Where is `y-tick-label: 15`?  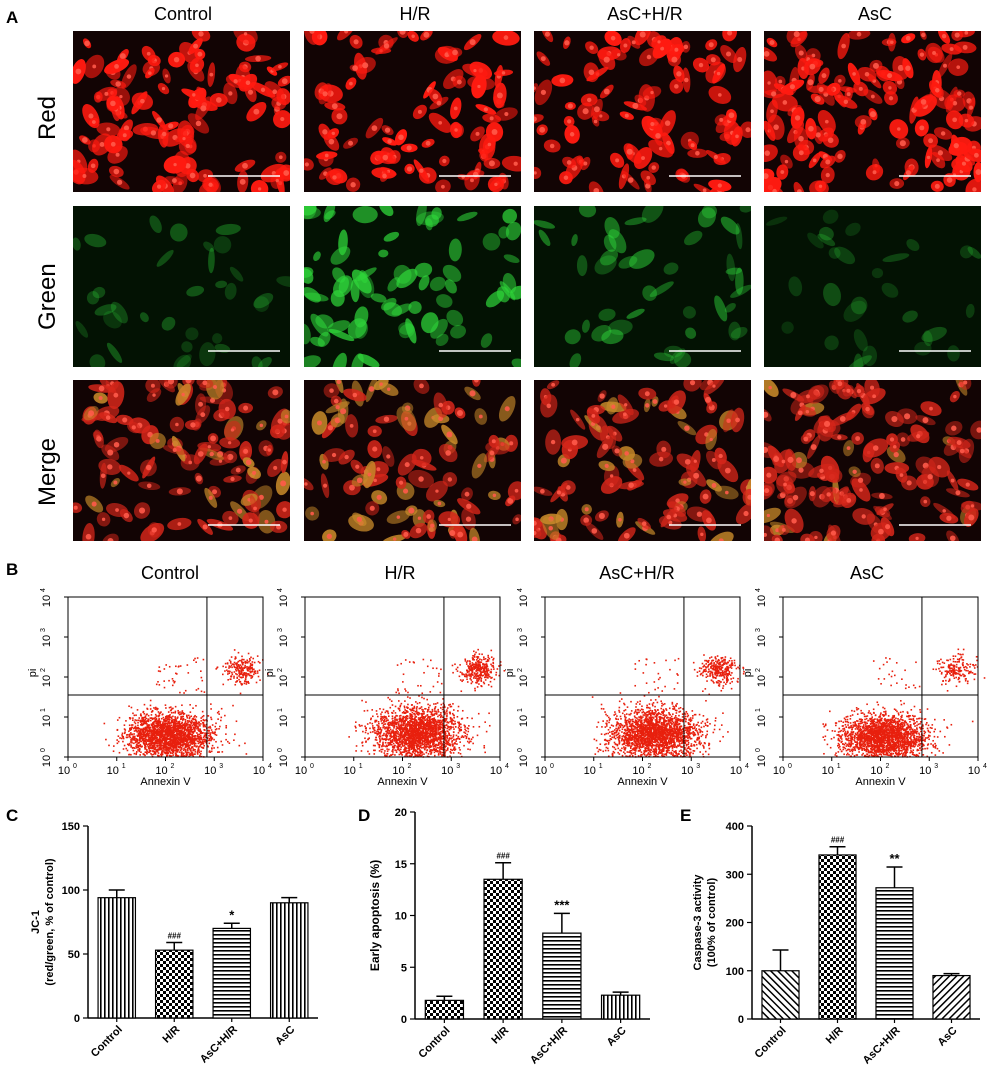
y-tick-label: 15 is located at coordinates (401, 865).